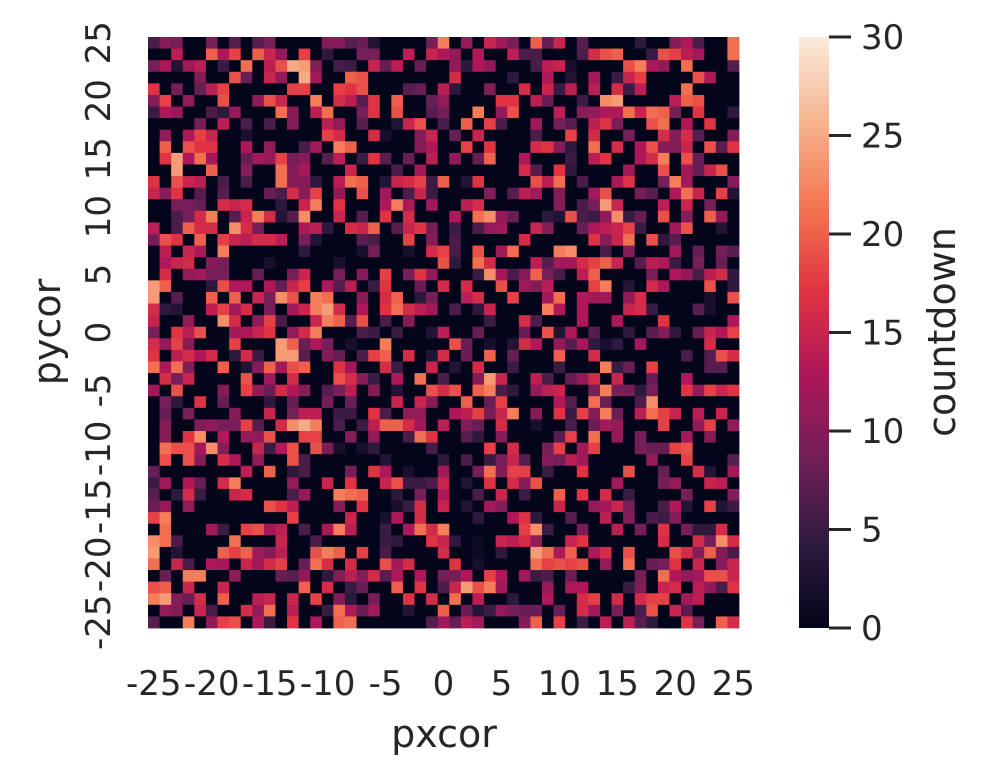 Image resolution: width=985 pixels, height=777 pixels. Describe the element at coordinates (47, 331) in the screenshot. I see `y-axis-label: pycor` at that location.